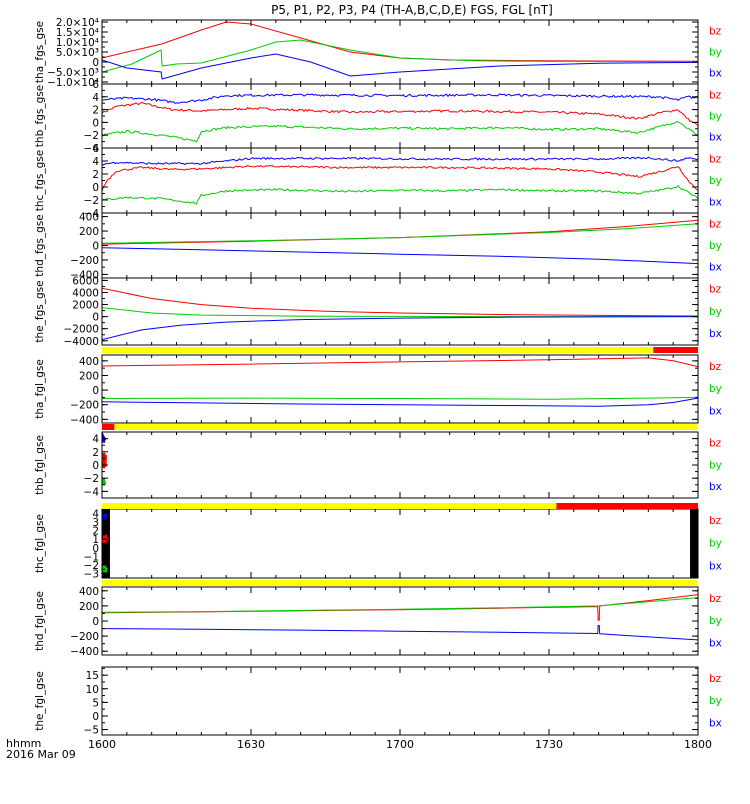  I want to click on ytick-label: 10, so click(92, 690).